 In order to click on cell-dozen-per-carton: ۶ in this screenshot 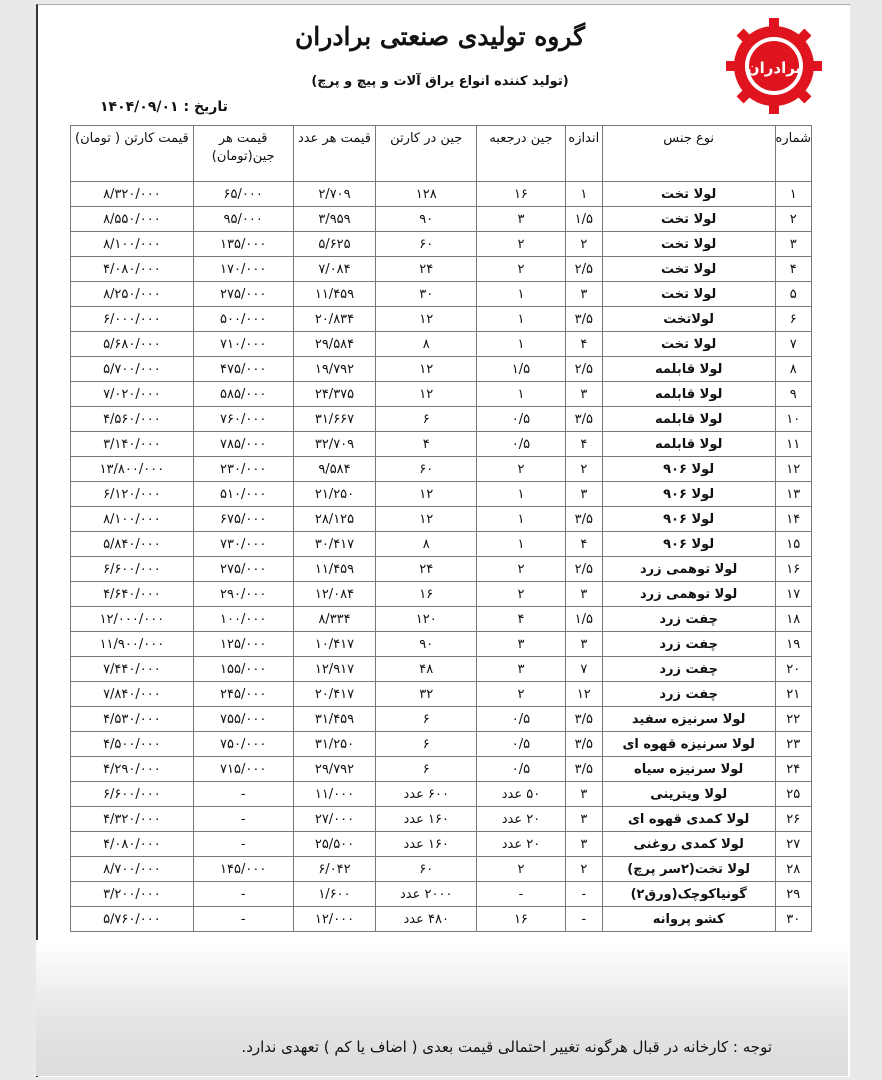, I will do `click(426, 769)`.